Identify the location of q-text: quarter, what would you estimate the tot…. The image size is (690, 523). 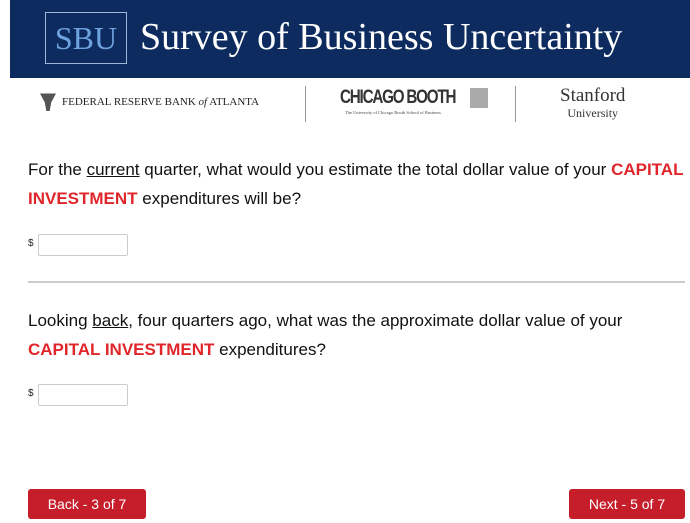
(375, 169).